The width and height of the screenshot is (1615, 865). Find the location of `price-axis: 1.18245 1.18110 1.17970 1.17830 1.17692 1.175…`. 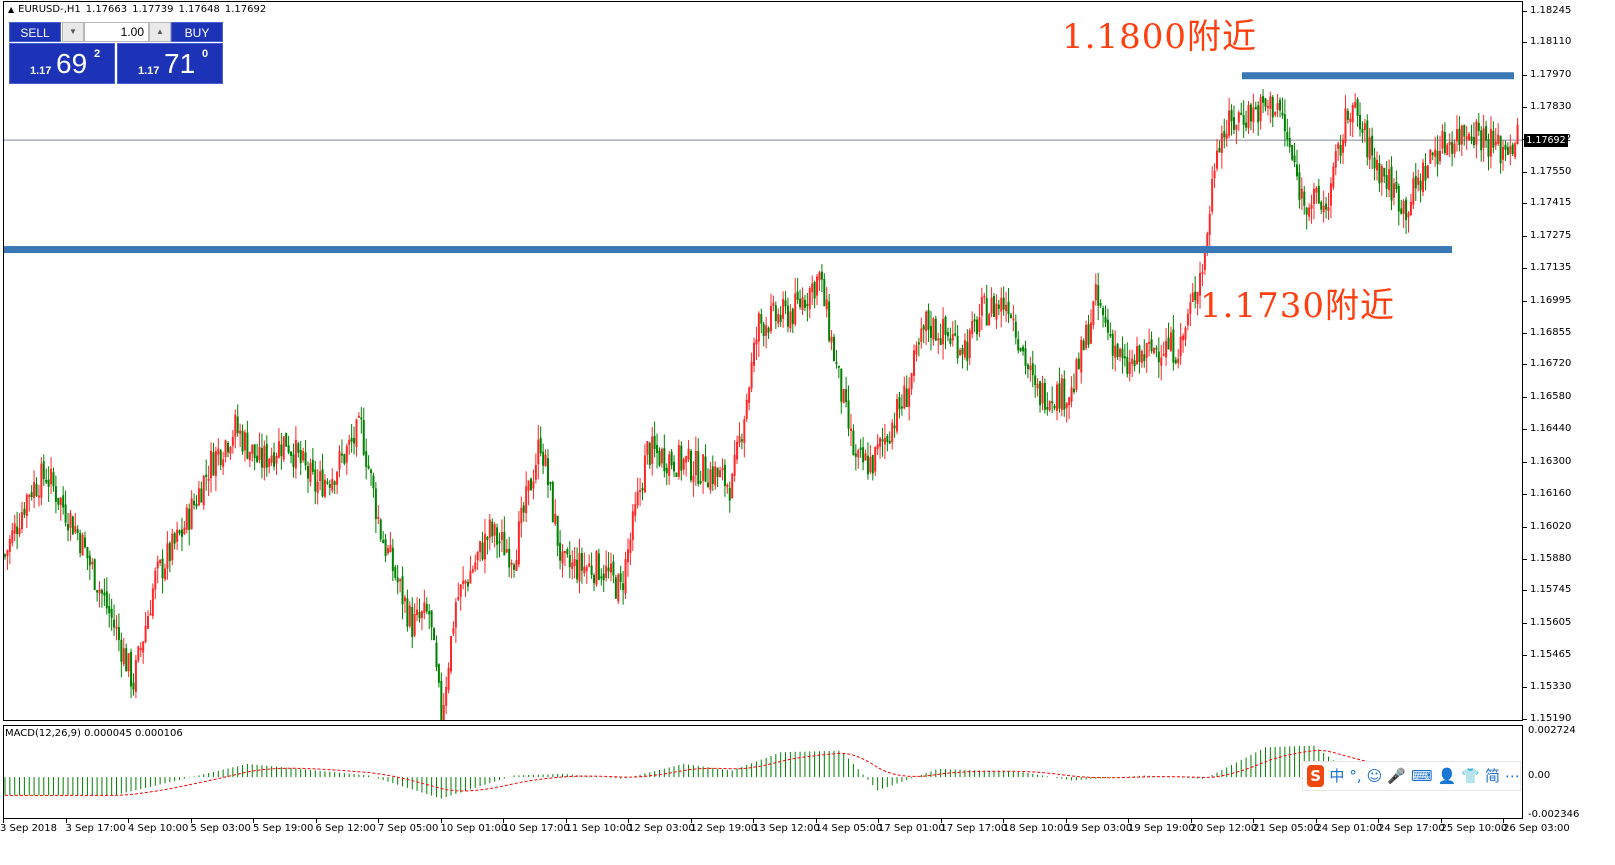

price-axis: 1.18245 1.18110 1.17970 1.17830 1.17692 1.175… is located at coordinates (1569, 362).